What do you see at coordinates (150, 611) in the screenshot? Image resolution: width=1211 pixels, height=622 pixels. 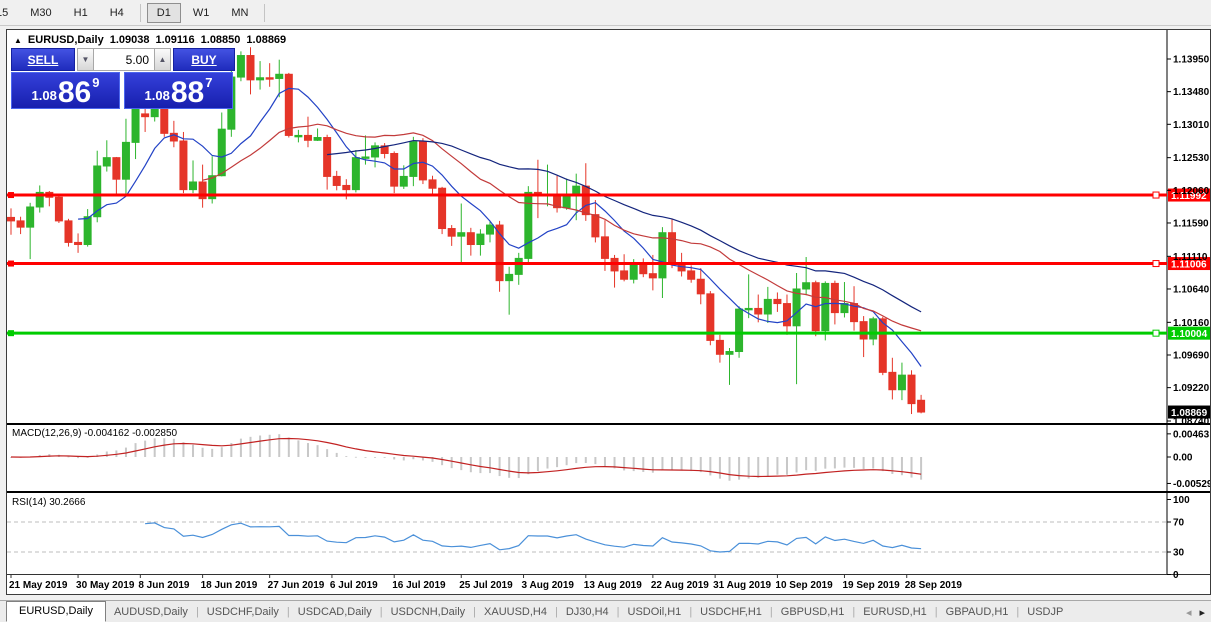 I see `tab-audusd-daily: AUDUSD,Daily` at bounding box center [150, 611].